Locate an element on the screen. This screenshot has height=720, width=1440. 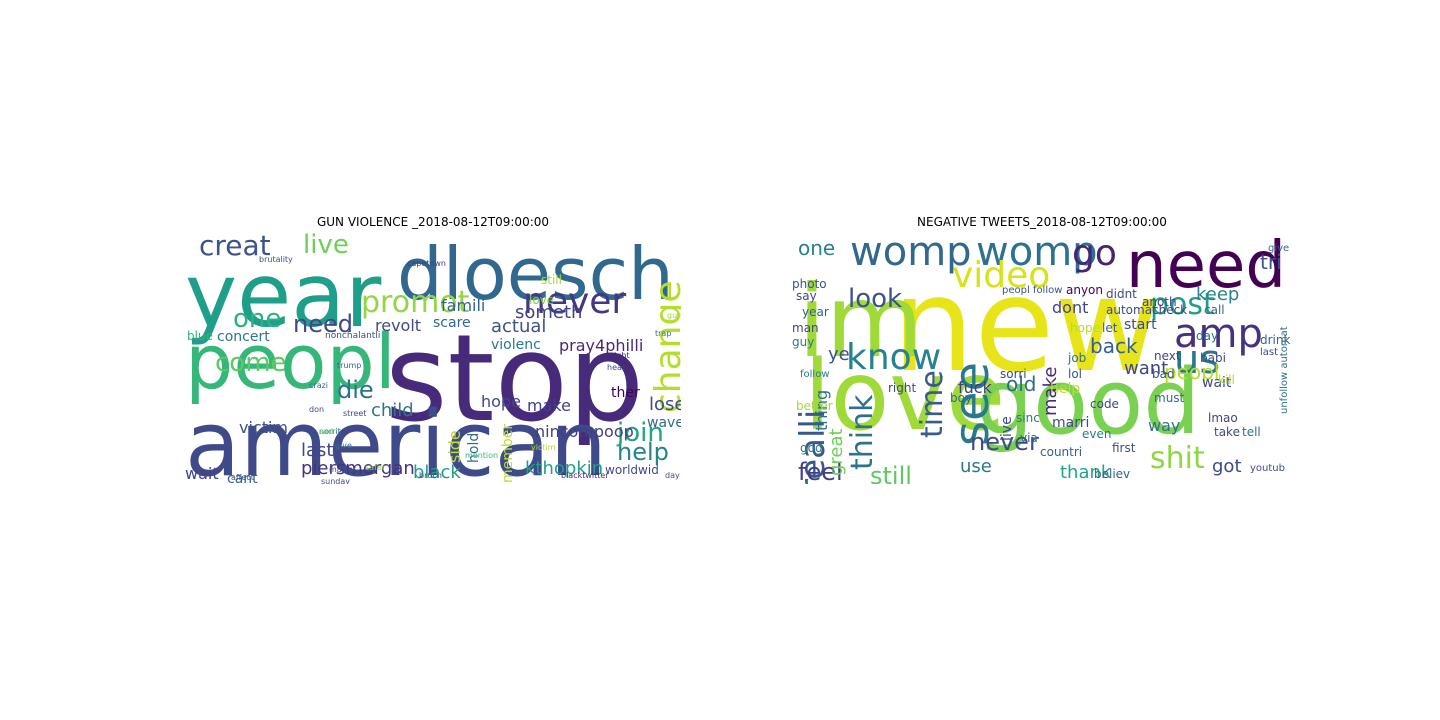
wordcloud-word: old is located at coordinates (1021, 384).